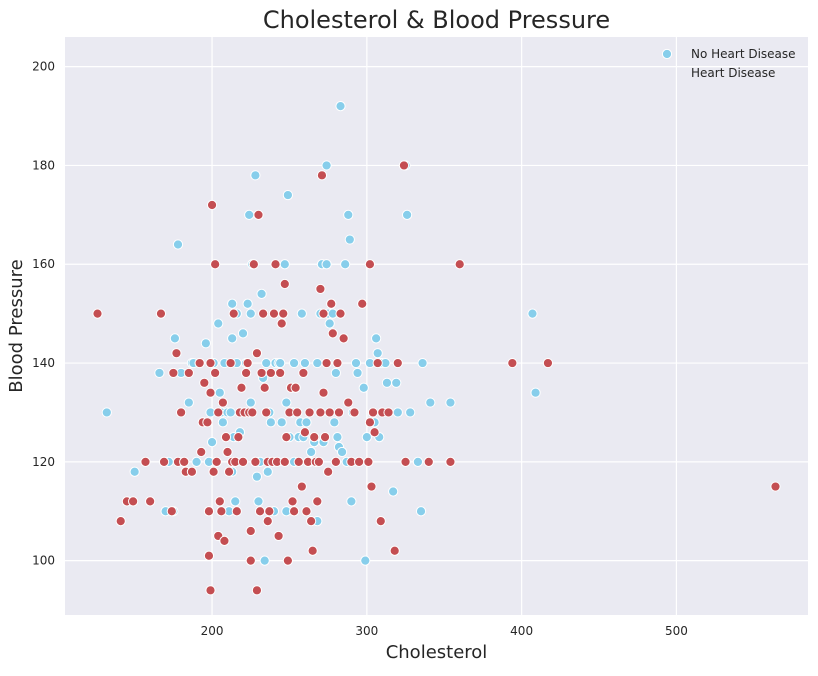 The image size is (818, 676). Describe the element at coordinates (521, 631) in the screenshot. I see `x-tick-label: 400` at that location.